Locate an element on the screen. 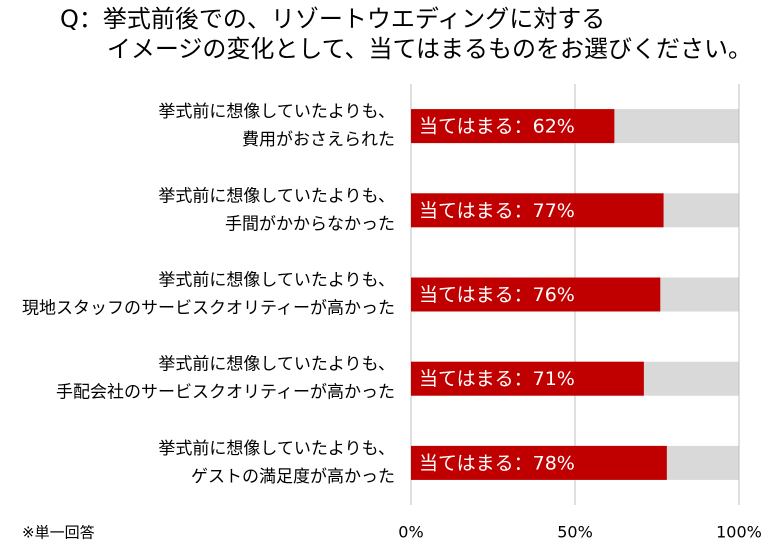 The width and height of the screenshot is (776, 551). note: ※単一回答 is located at coordinates (58, 533).